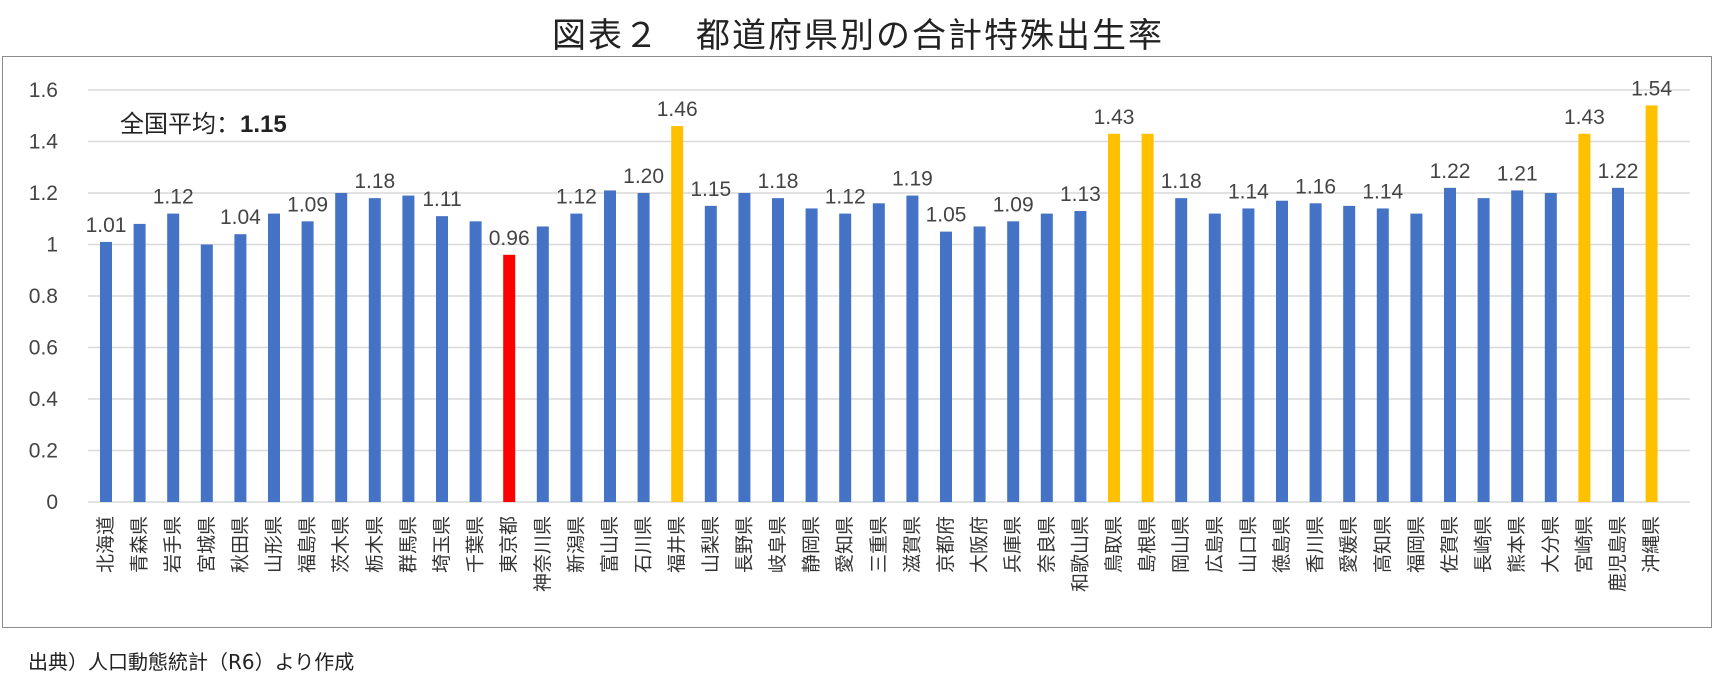  I want to click on bar-奈良県, so click(1046, 357).